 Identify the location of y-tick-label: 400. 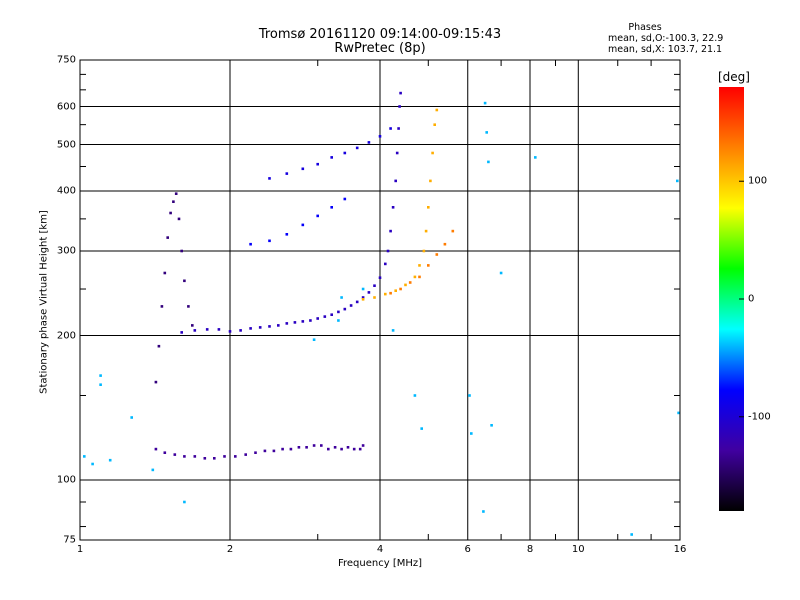
(66, 191).